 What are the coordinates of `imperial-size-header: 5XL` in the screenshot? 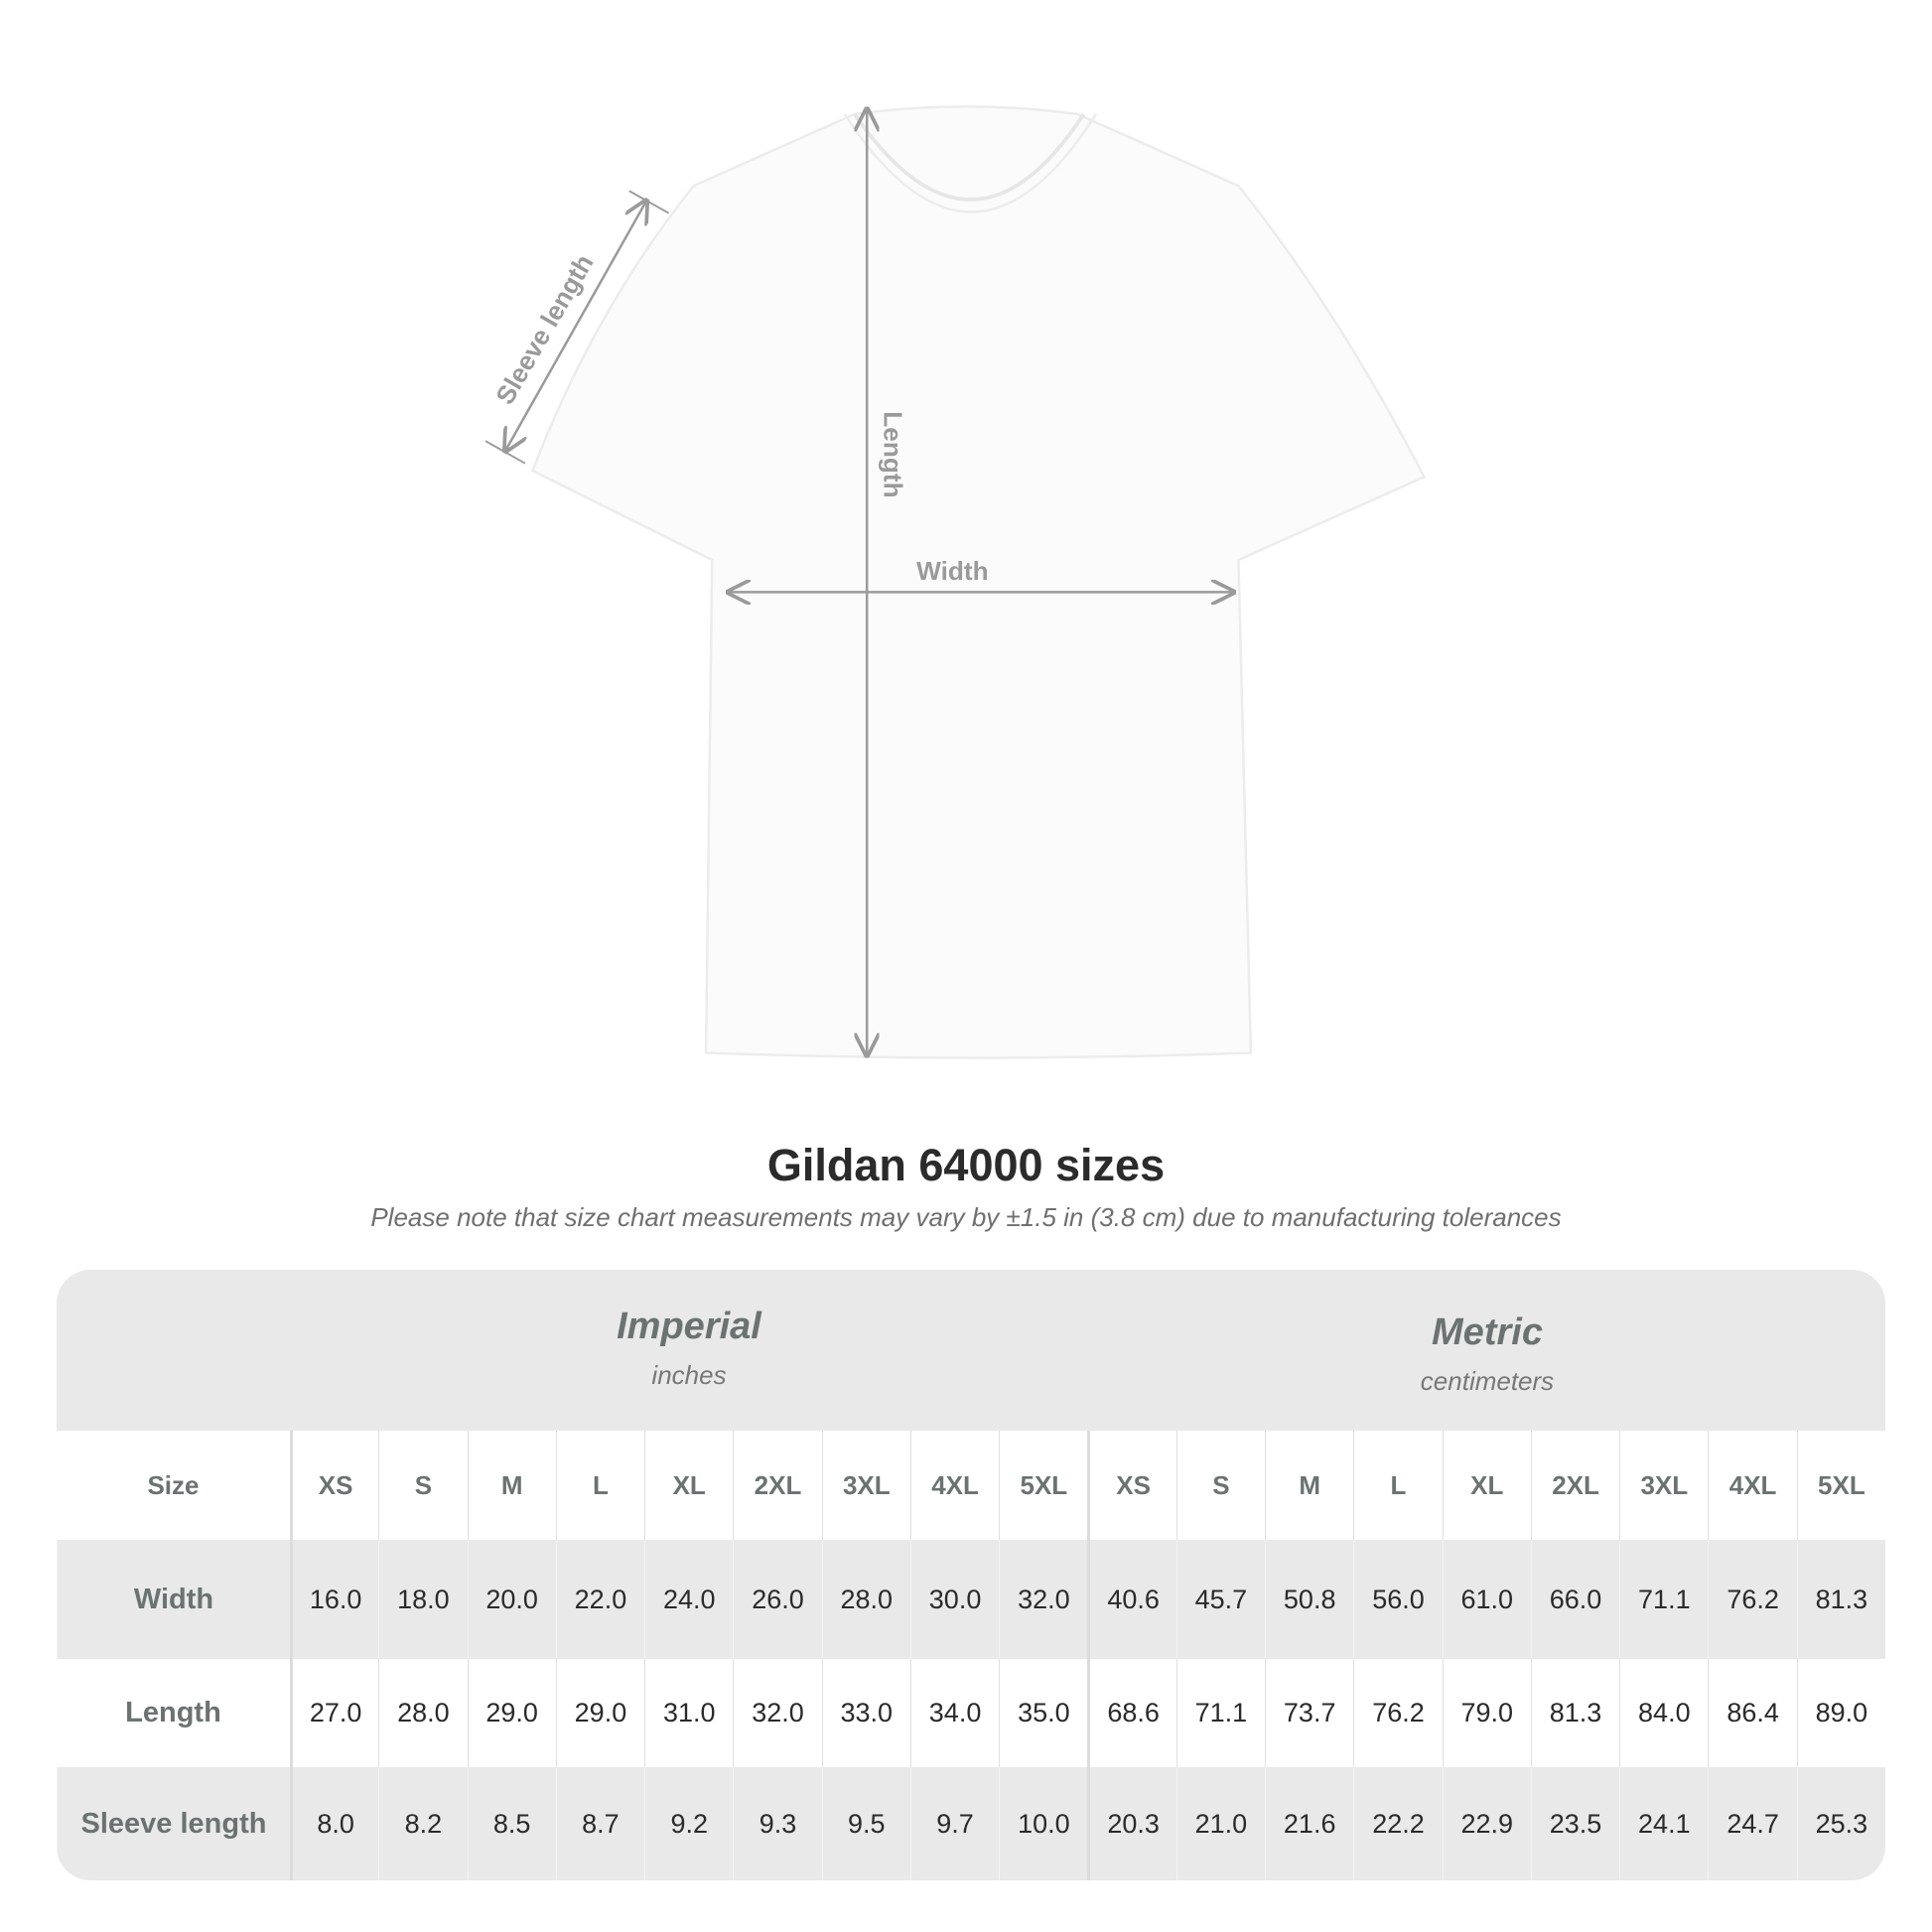 It's located at (1043, 1486).